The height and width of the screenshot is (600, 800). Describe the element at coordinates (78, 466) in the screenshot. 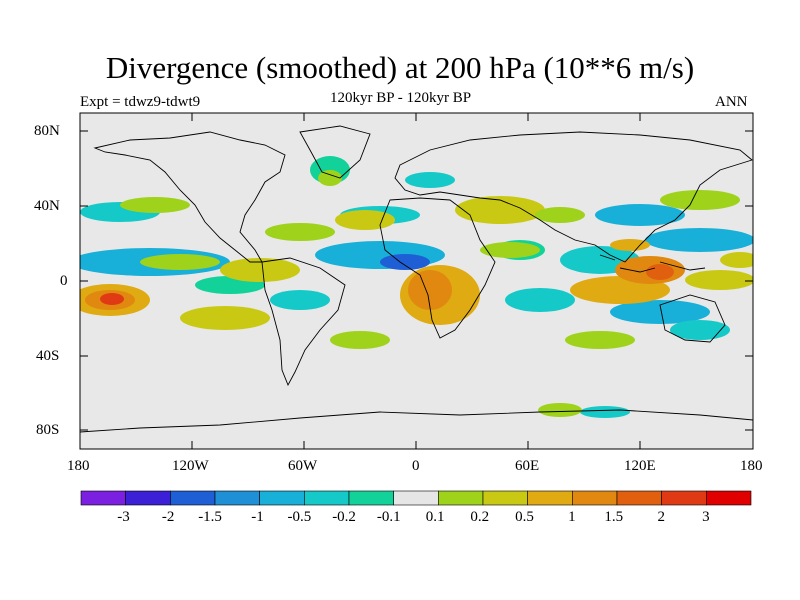

I see `lon-label-180w: 180` at that location.